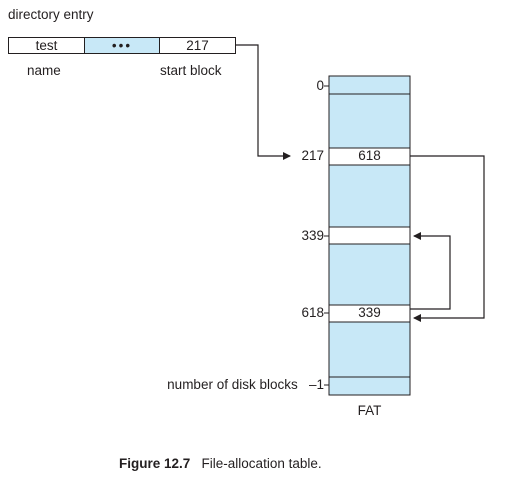 This screenshot has width=507, height=486. What do you see at coordinates (191, 70) in the screenshot?
I see `start-block-label: start block` at bounding box center [191, 70].